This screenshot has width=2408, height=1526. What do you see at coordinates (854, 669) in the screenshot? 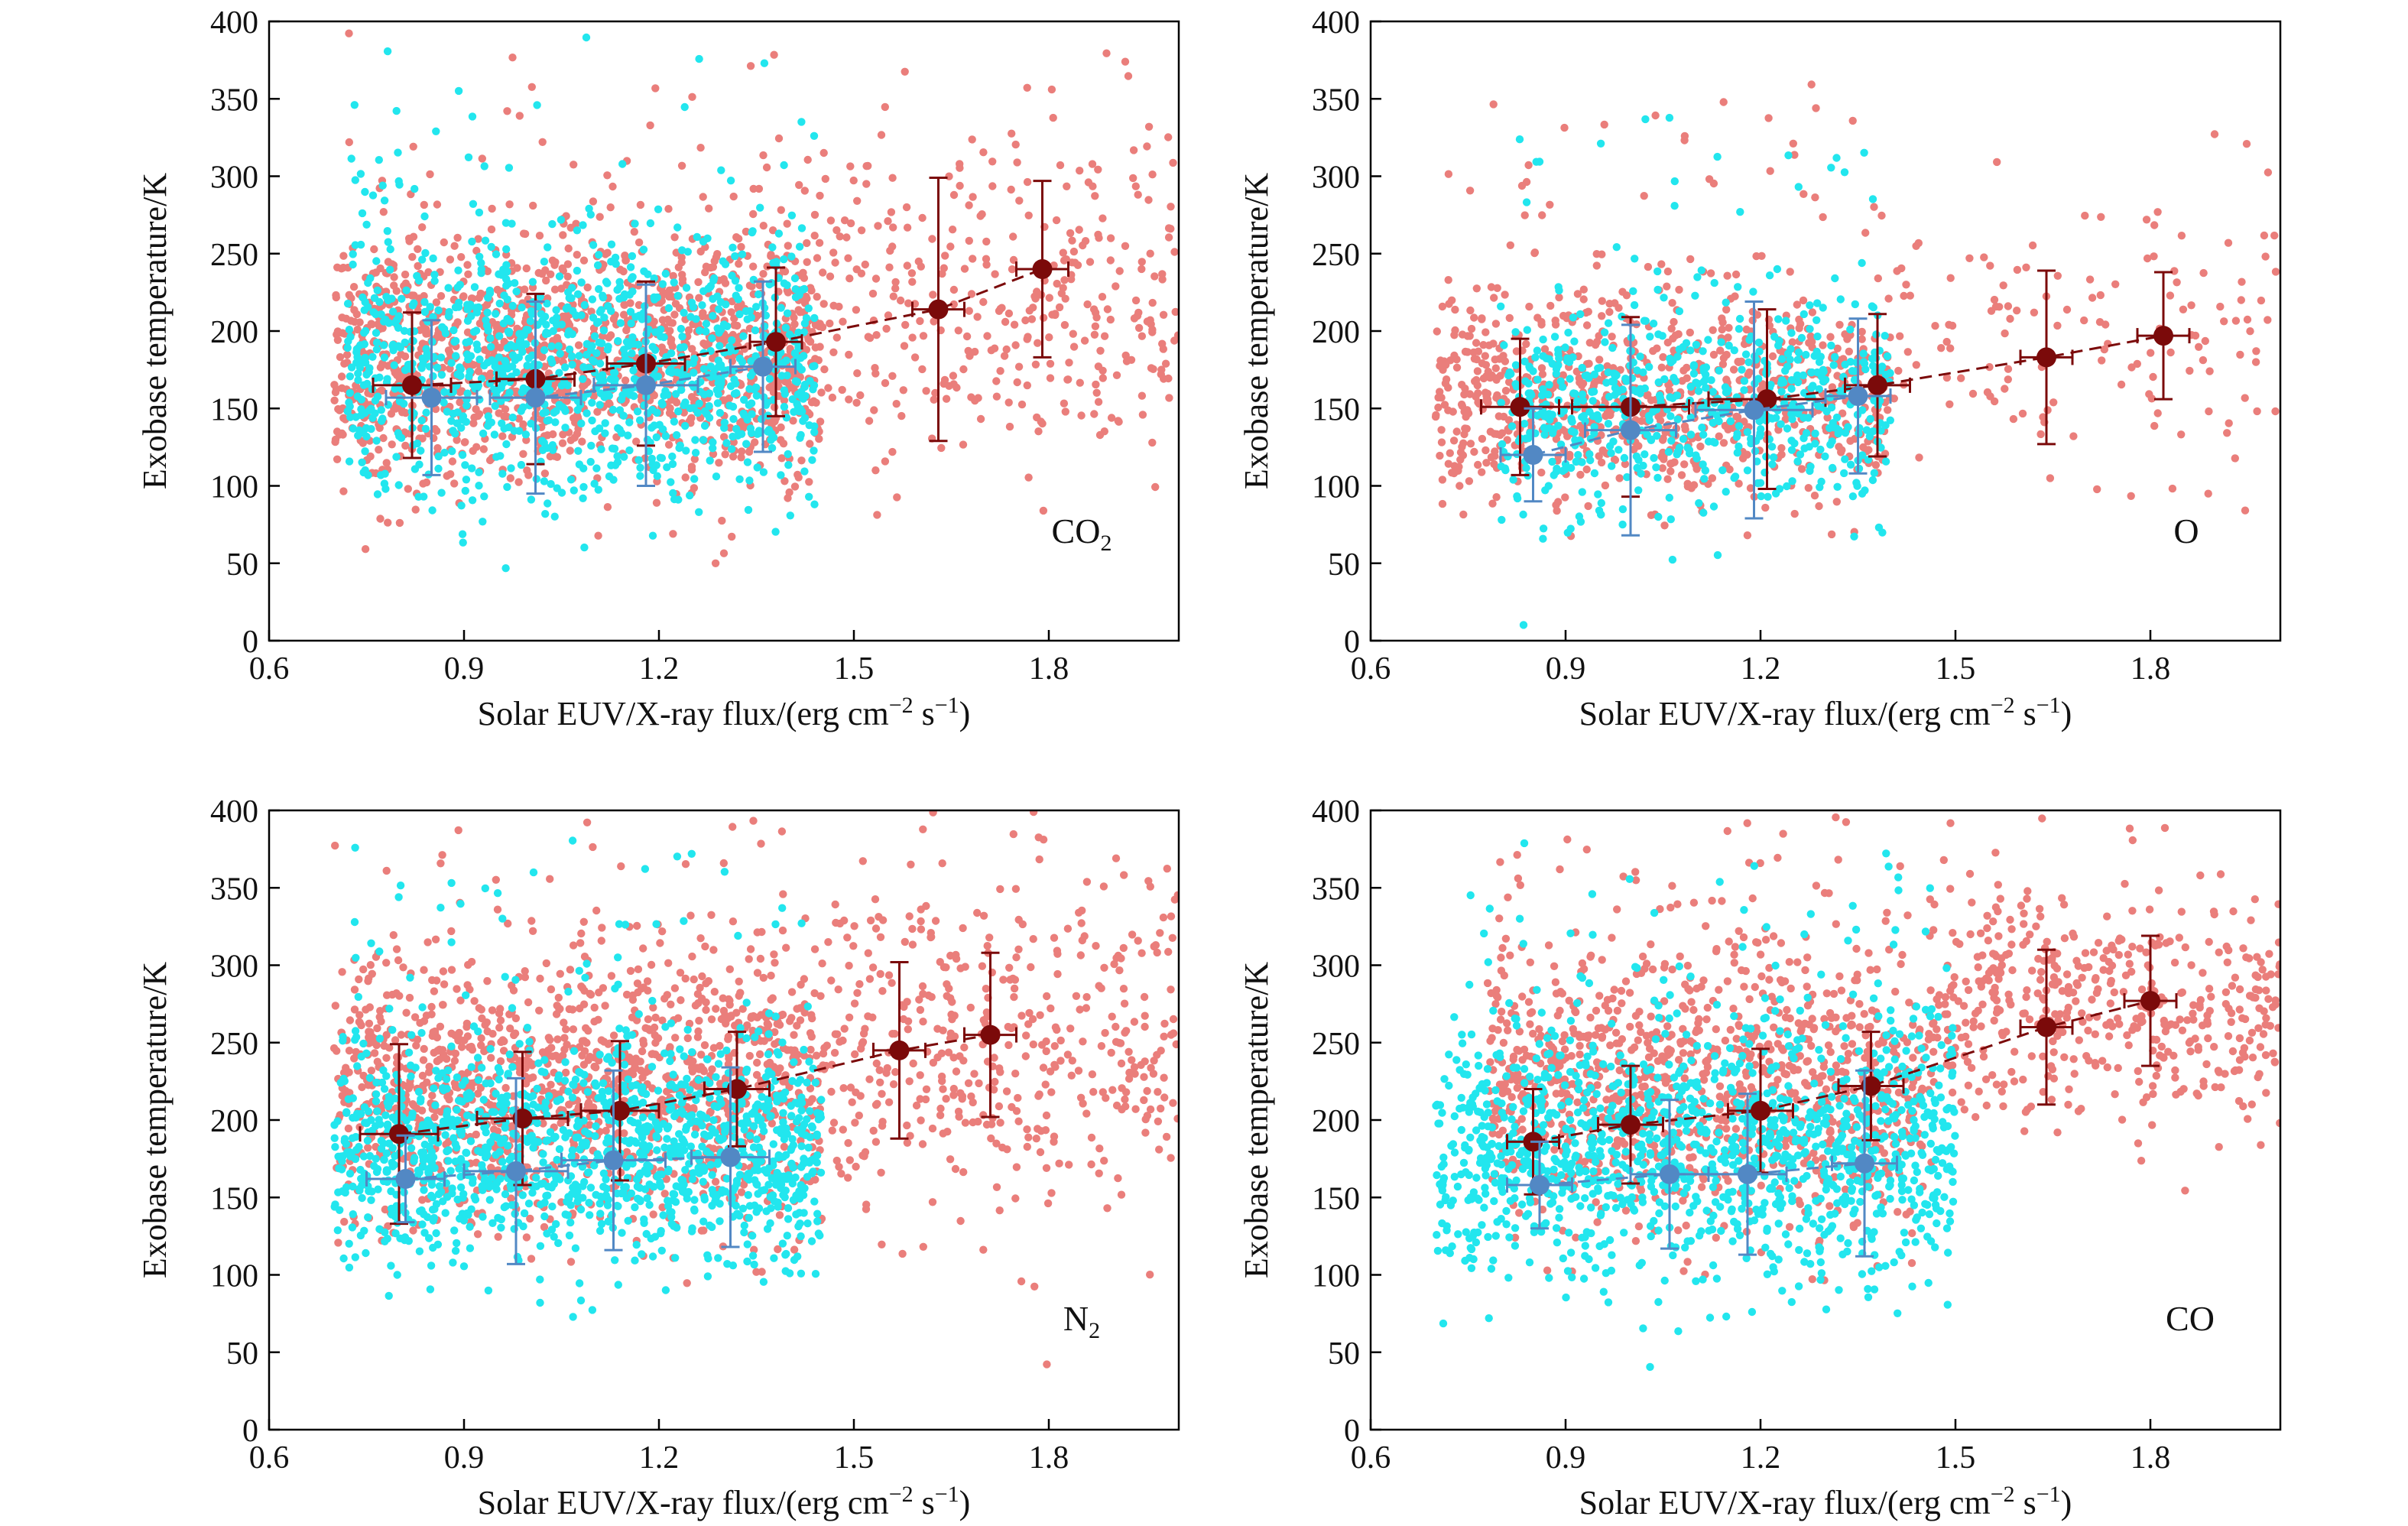
I see `x-tick-label: 1.5` at bounding box center [854, 669].